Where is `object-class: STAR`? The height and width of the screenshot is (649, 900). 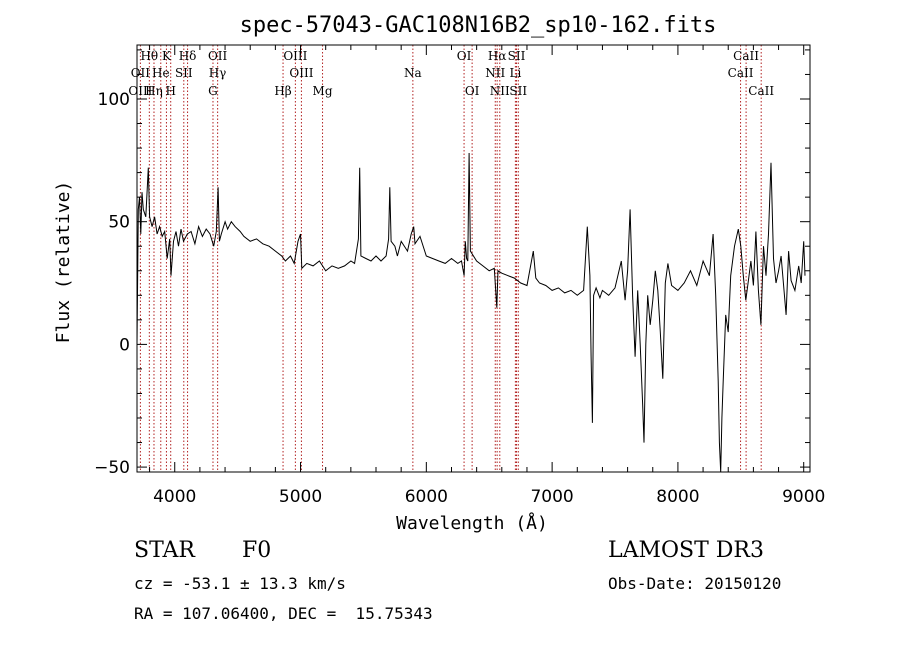
object-class: STAR is located at coordinates (164, 550).